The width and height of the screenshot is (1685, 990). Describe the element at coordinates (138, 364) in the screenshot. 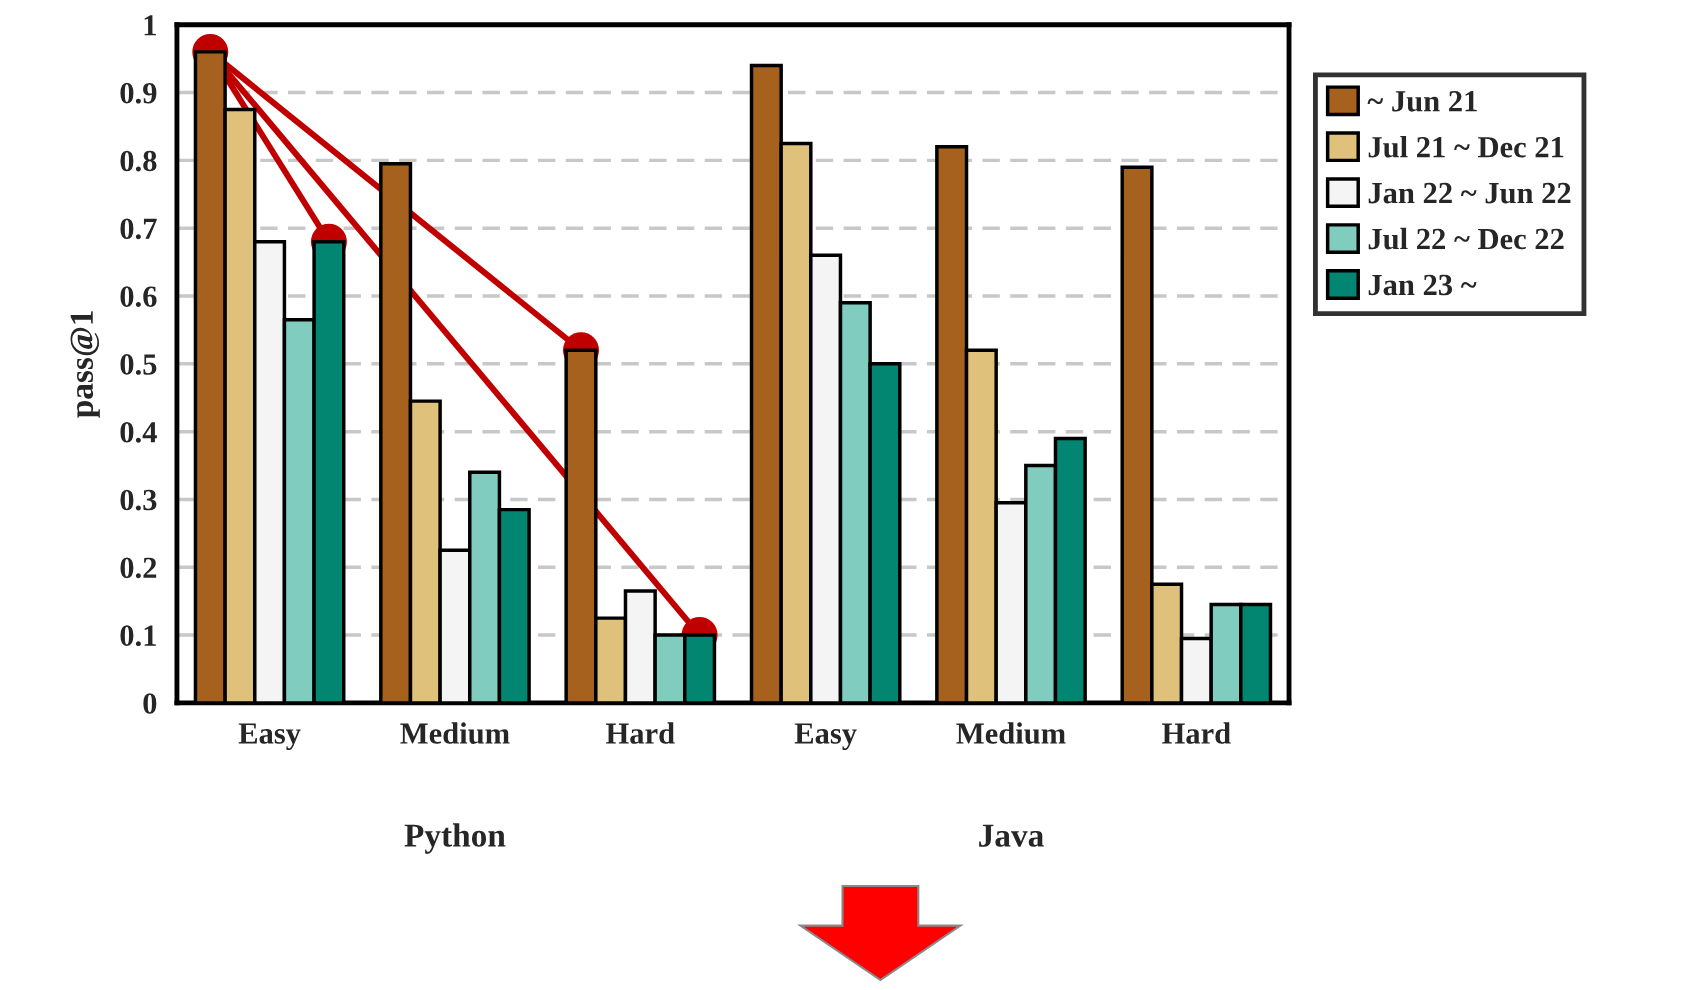

I see `y-tick-label: 0.5` at that location.